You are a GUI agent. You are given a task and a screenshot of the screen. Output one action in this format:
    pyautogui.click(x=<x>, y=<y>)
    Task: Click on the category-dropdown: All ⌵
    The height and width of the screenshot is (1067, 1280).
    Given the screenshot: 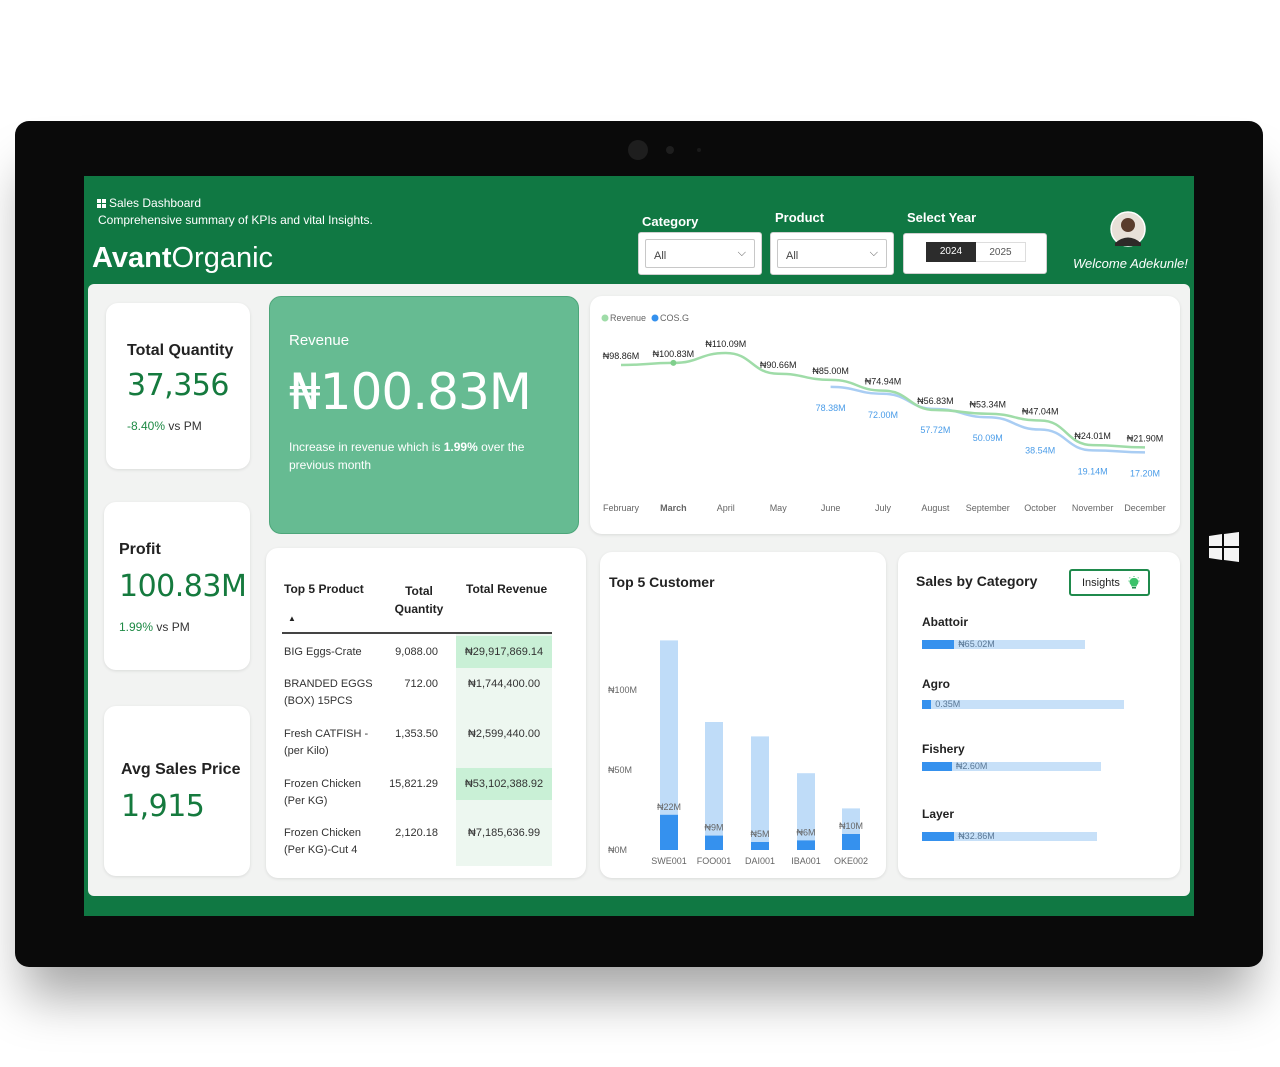 What is the action you would take?
    pyautogui.click(x=700, y=253)
    